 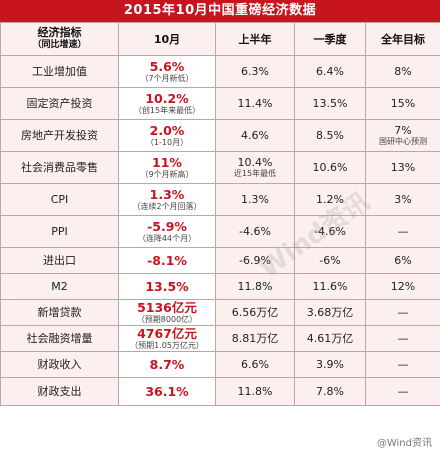 What do you see at coordinates (220, 167) in the screenshot?
I see `table-row: 社会消费品零售 11% （9个月新高） 10.4% 近15年最低 10.6% 13%` at bounding box center [220, 167].